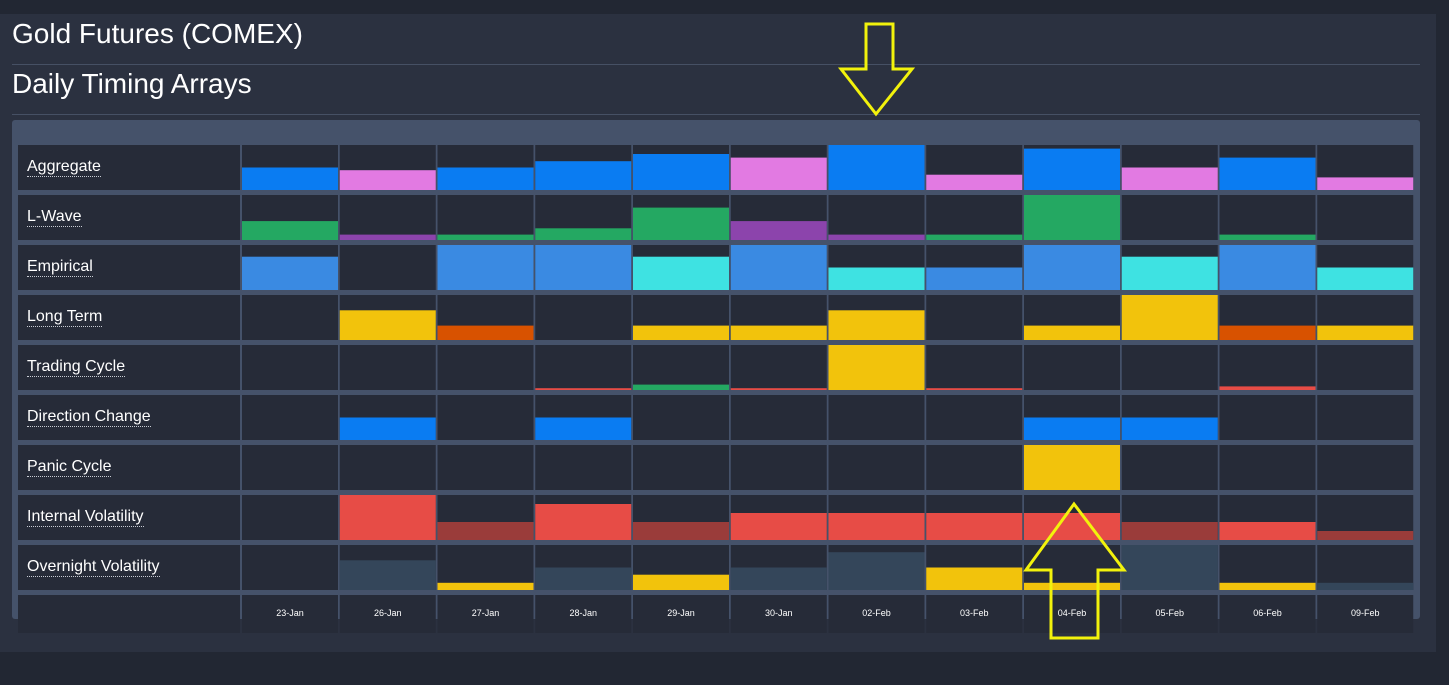 The image size is (1449, 685). What do you see at coordinates (65, 317) in the screenshot?
I see `row-label: Long Term` at bounding box center [65, 317].